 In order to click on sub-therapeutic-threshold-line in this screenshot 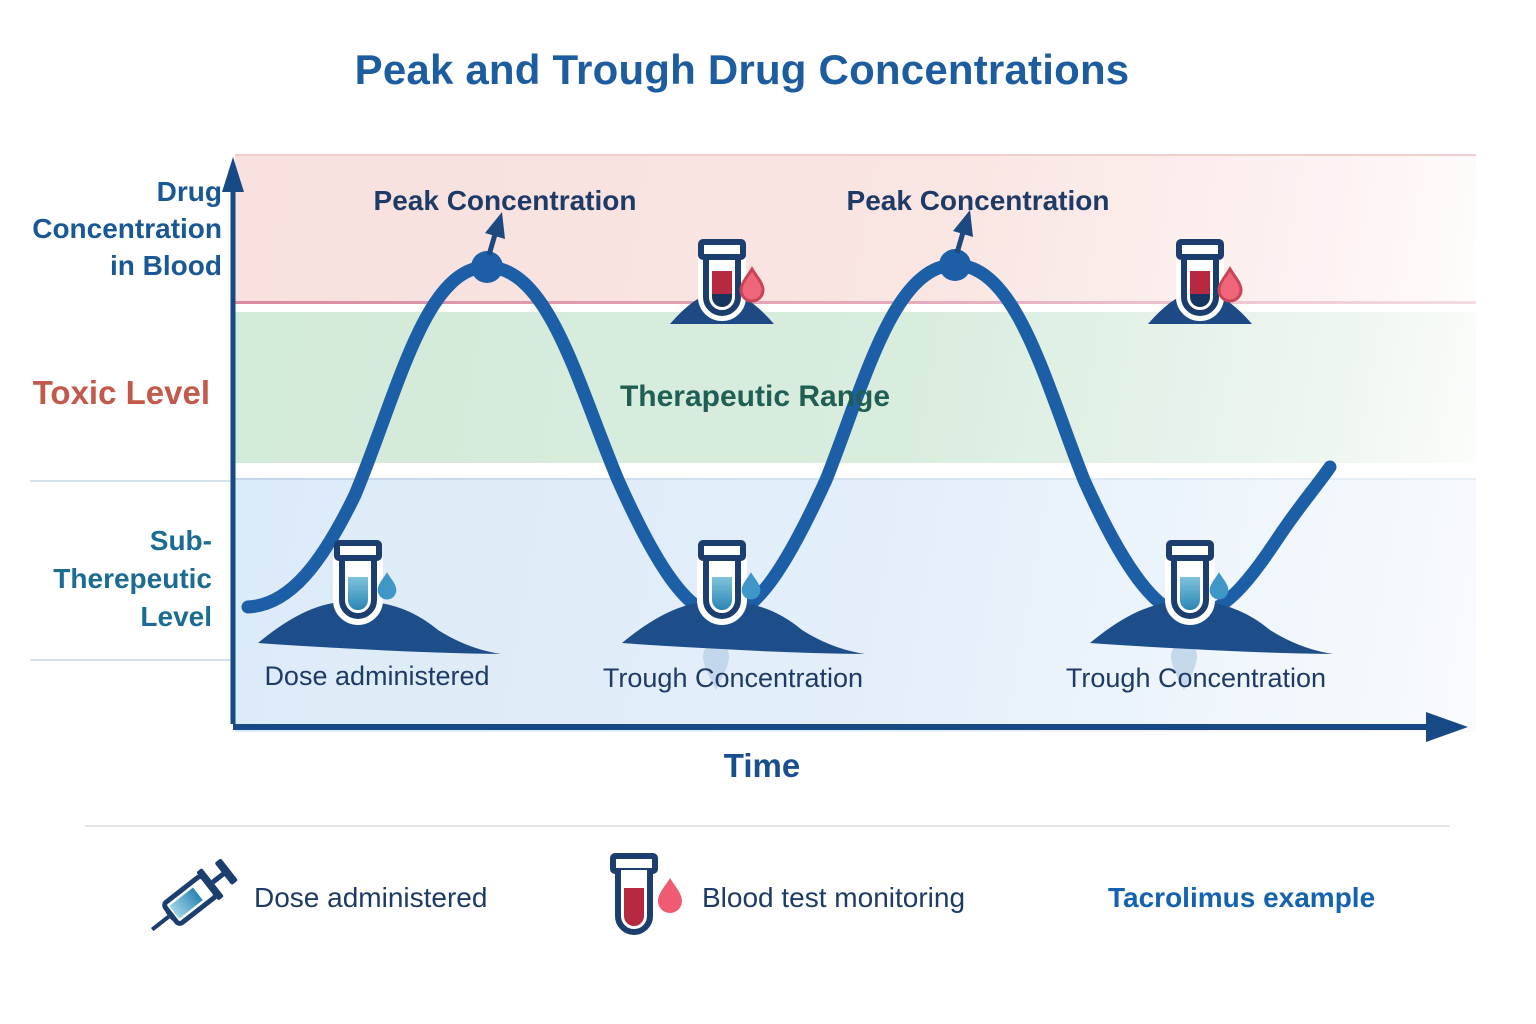, I will do `click(855, 479)`.